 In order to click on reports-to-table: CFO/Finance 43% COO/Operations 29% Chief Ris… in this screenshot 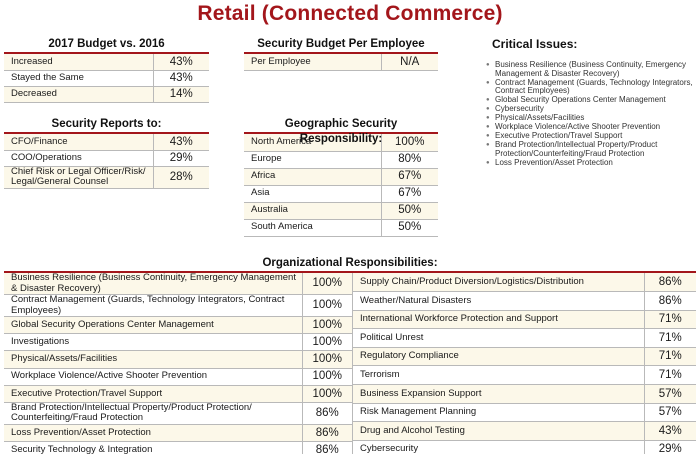, I will do `click(106, 161)`.